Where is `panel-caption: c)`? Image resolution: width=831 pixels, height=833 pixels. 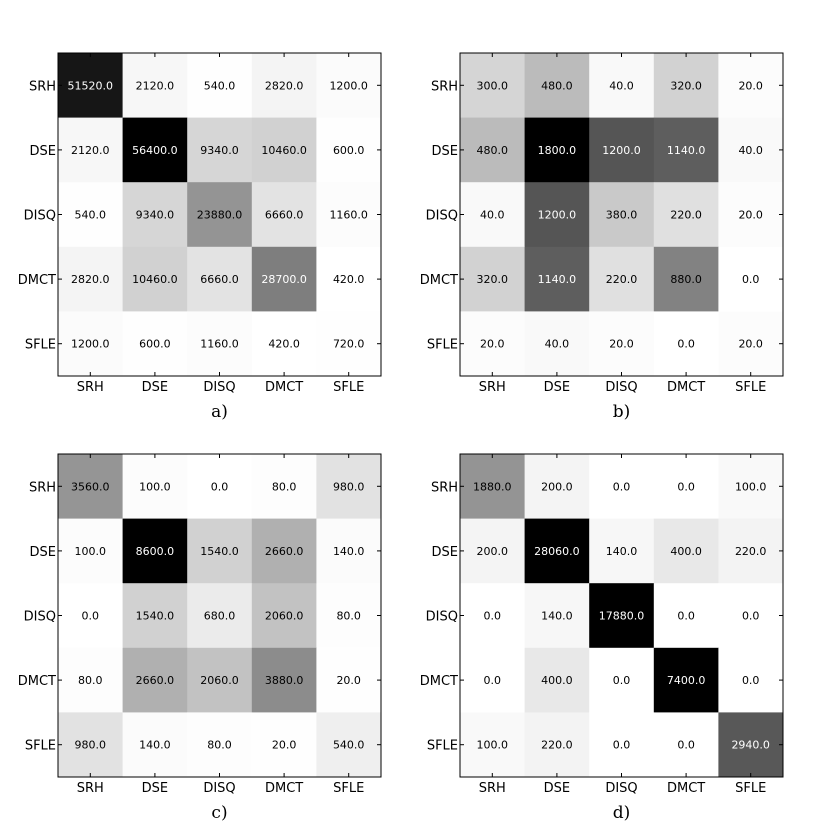
panel-caption: c) is located at coordinates (219, 813).